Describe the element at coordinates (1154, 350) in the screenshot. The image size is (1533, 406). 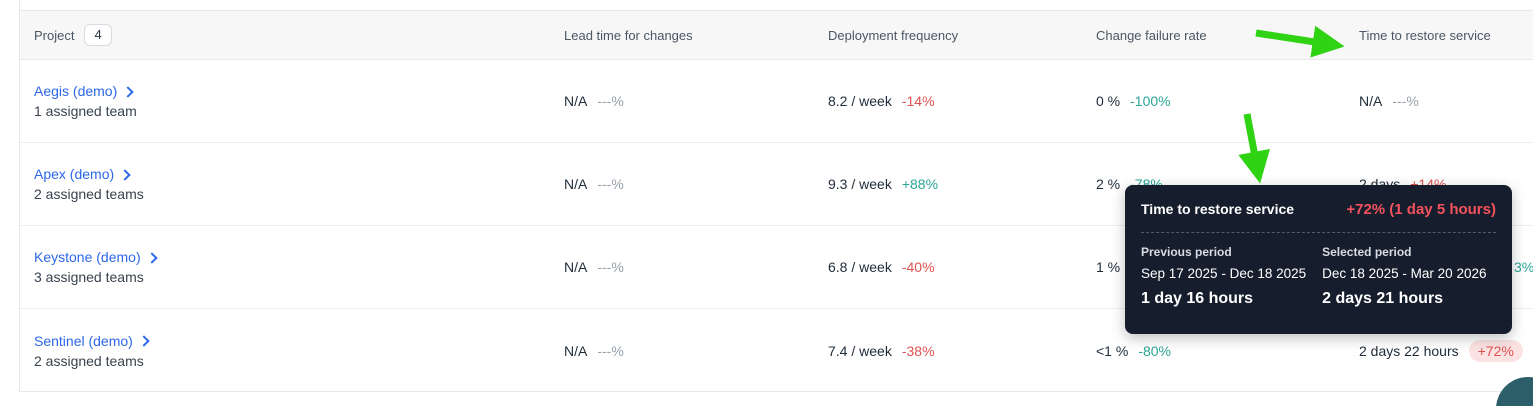
I see `metric-delta: -80%` at that location.